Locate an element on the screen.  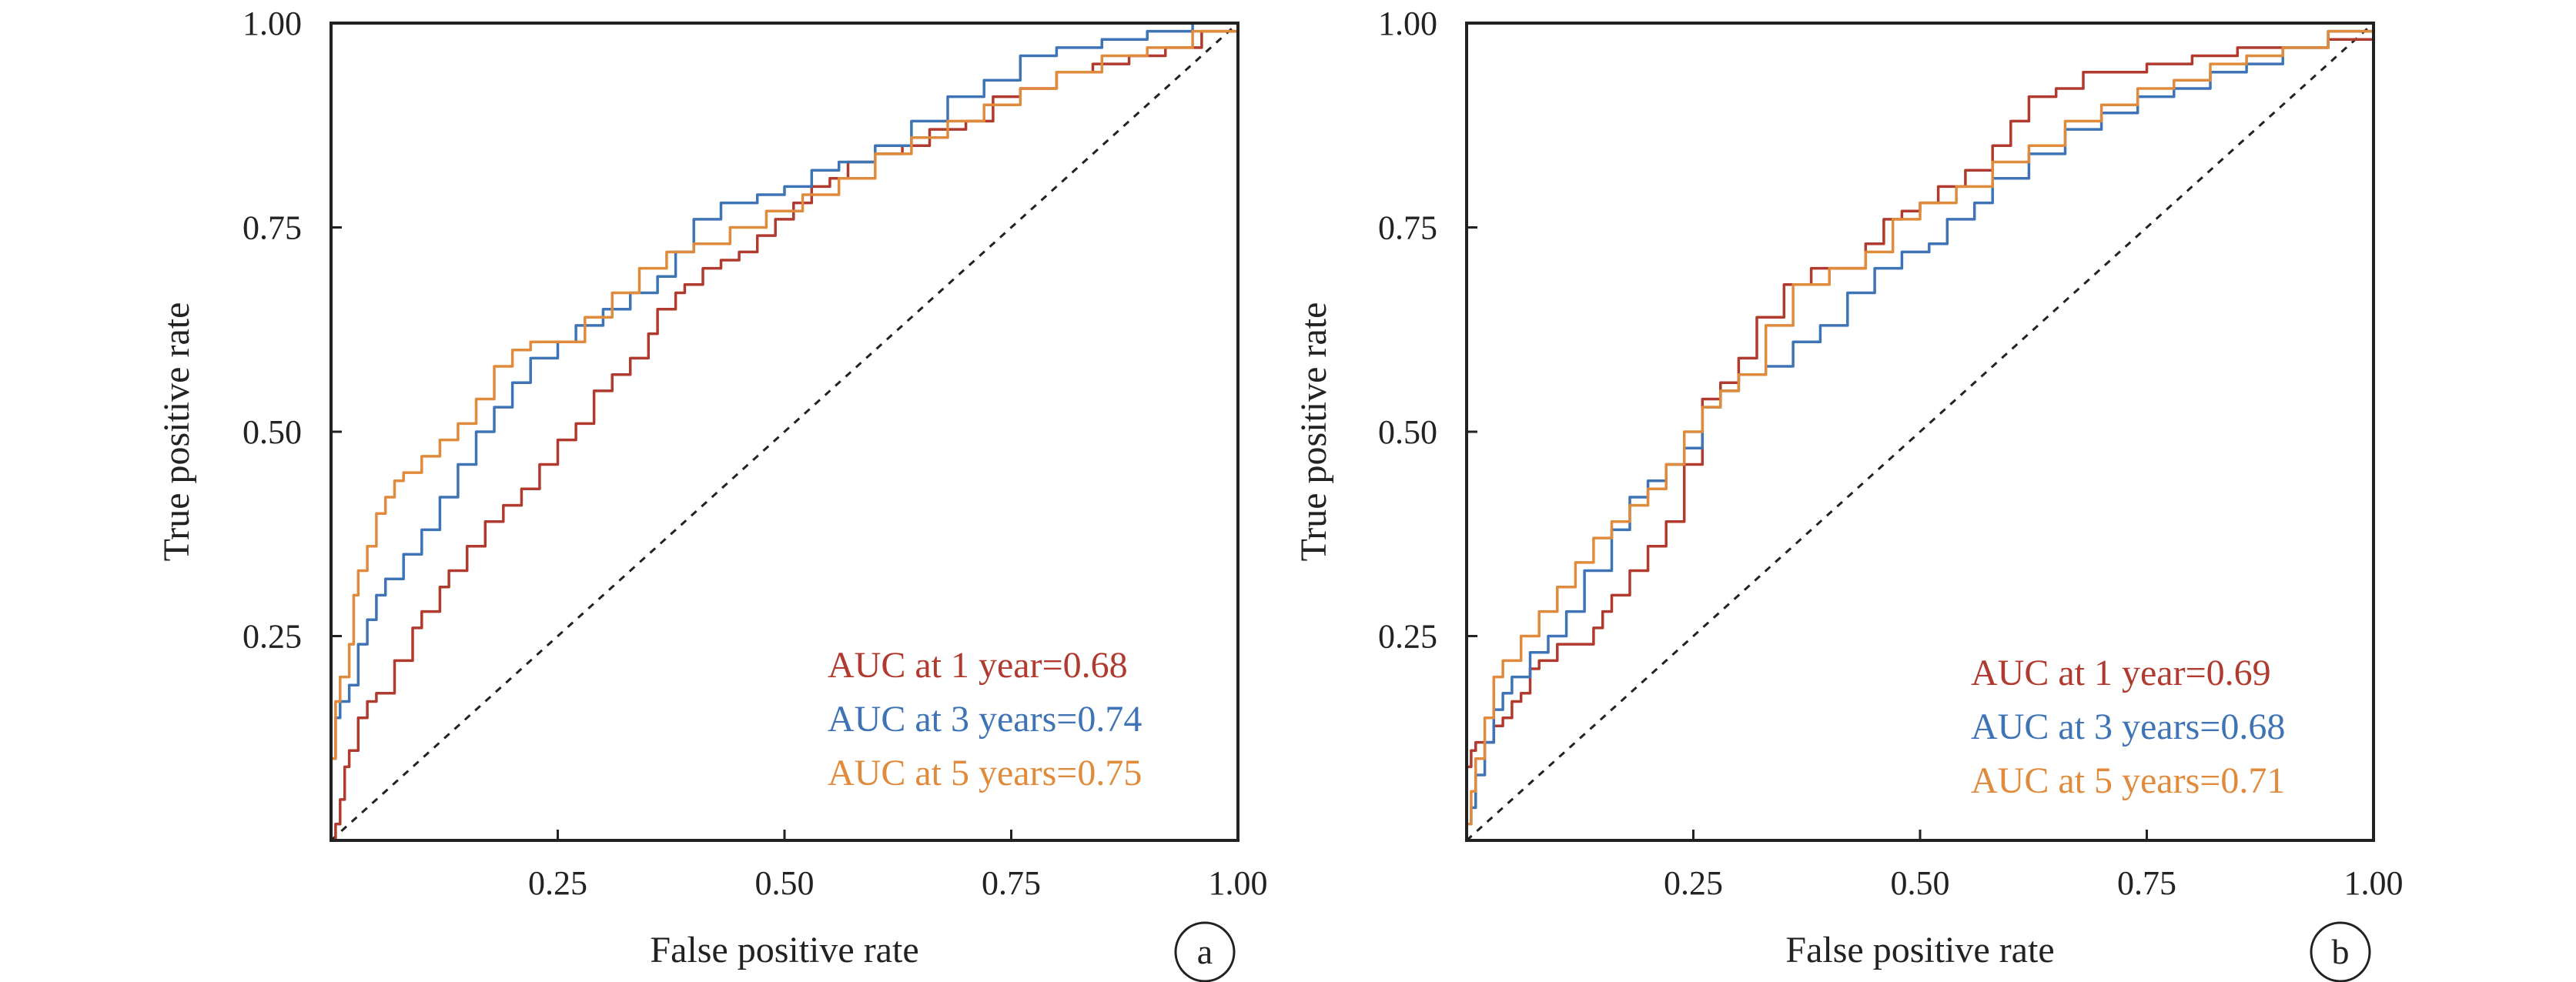
legend-entry: AUC at 3 years=0.74 is located at coordinates (985, 719).